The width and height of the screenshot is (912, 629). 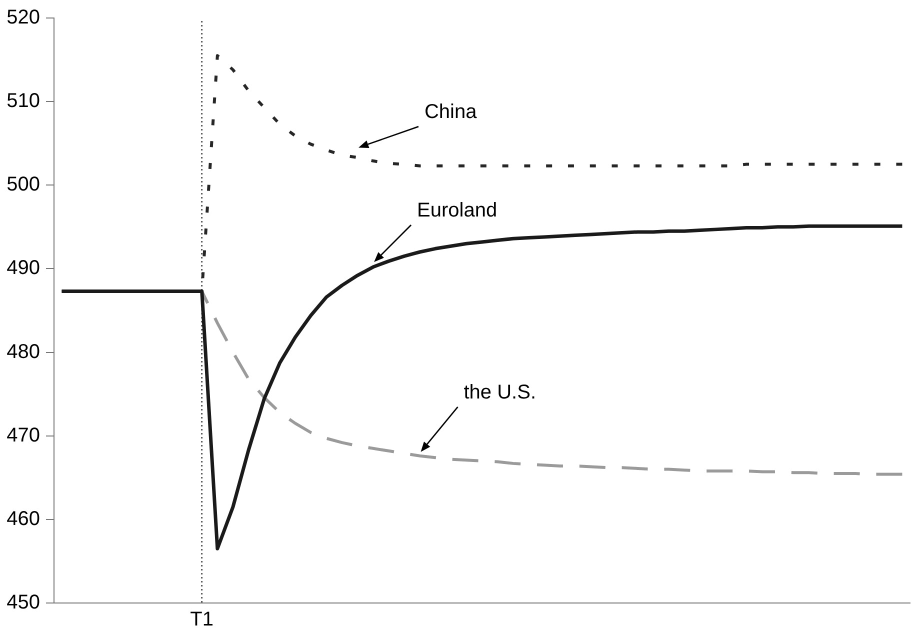 I want to click on text: China, so click(x=451, y=112).